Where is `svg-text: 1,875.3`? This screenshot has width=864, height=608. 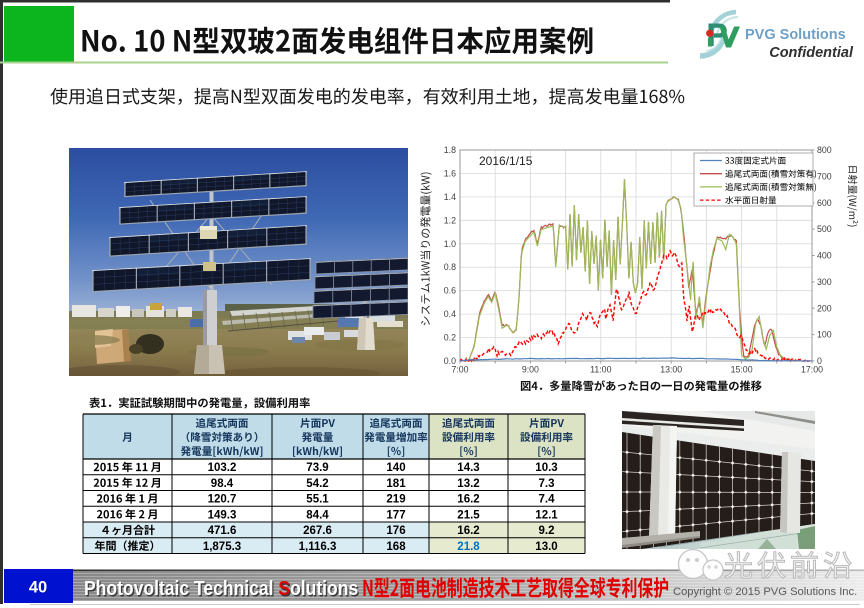
svg-text: 1,875.3 is located at coordinates (222, 547).